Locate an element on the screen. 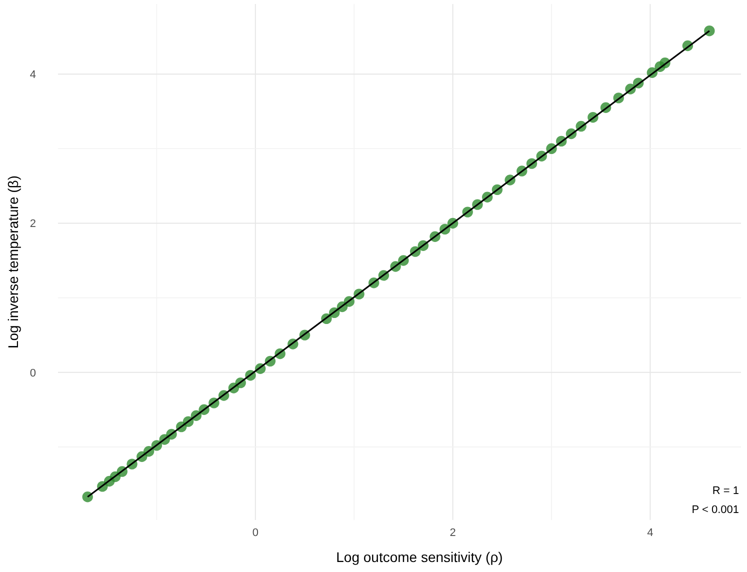 The height and width of the screenshot is (572, 747). y-tick-label: 2 is located at coordinates (33, 224).